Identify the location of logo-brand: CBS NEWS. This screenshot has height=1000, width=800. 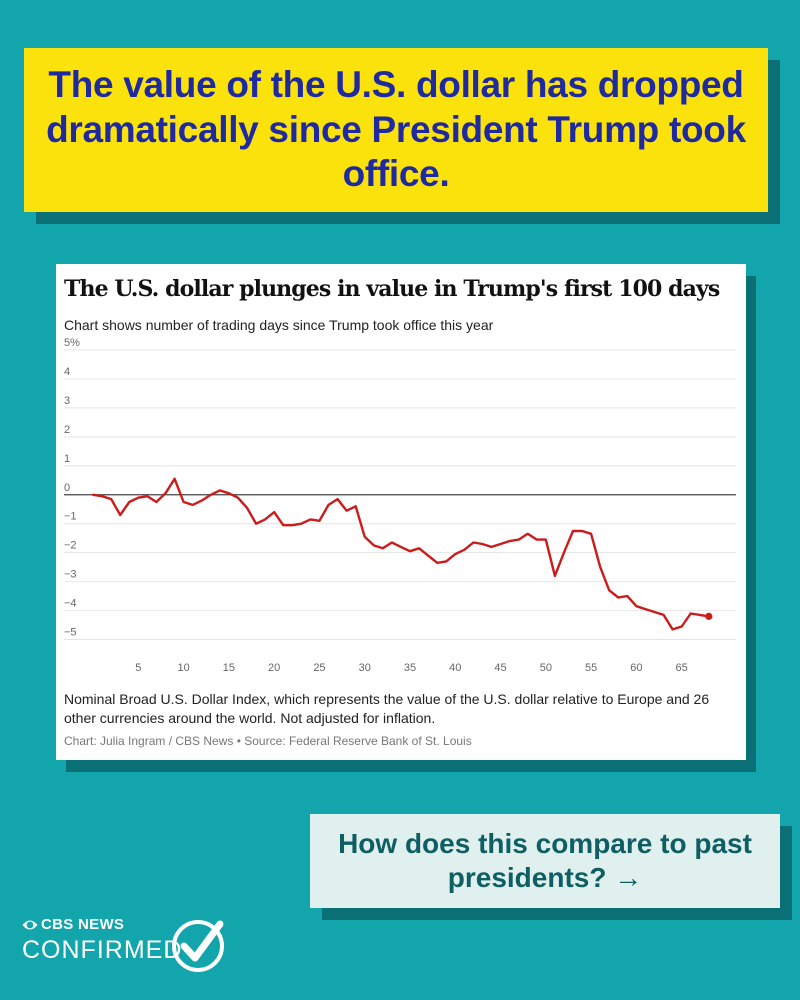
(83, 924).